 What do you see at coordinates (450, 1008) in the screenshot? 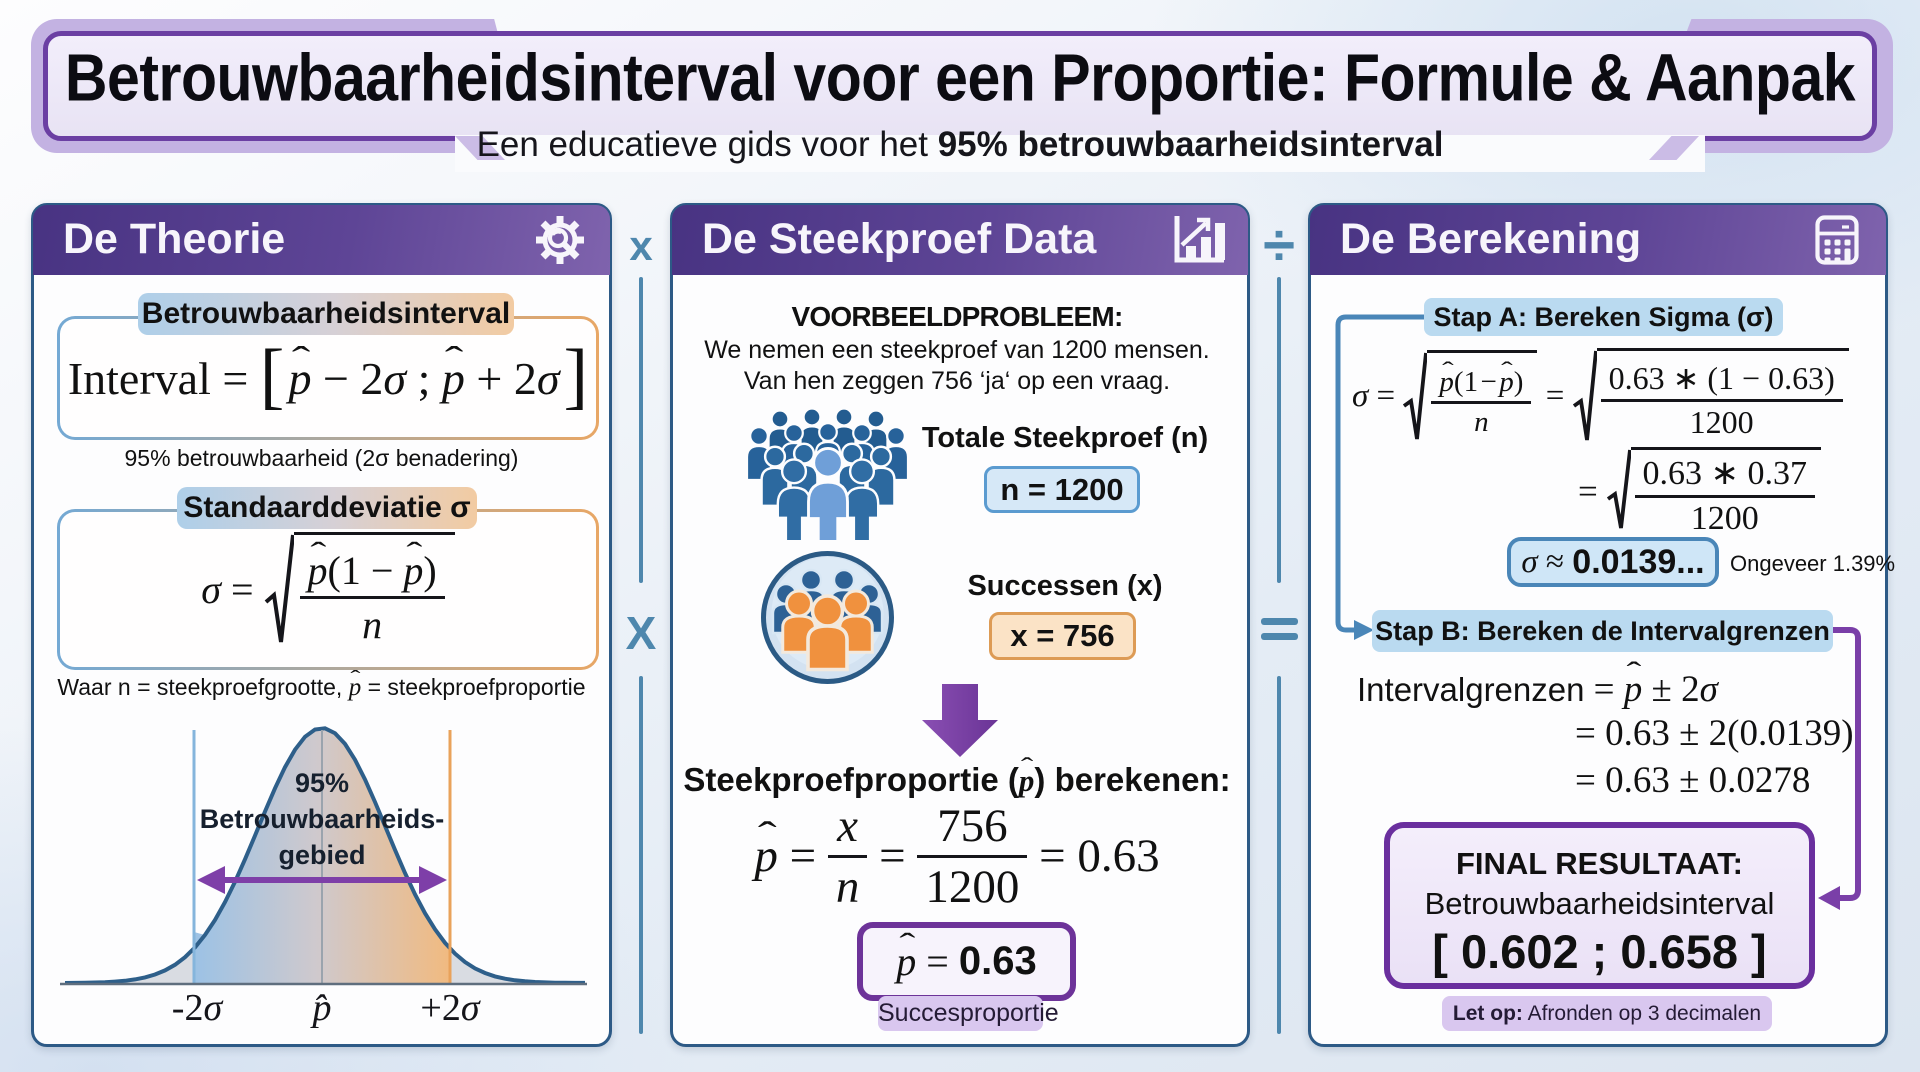
I see `svg-text: +2σ` at bounding box center [450, 1008].